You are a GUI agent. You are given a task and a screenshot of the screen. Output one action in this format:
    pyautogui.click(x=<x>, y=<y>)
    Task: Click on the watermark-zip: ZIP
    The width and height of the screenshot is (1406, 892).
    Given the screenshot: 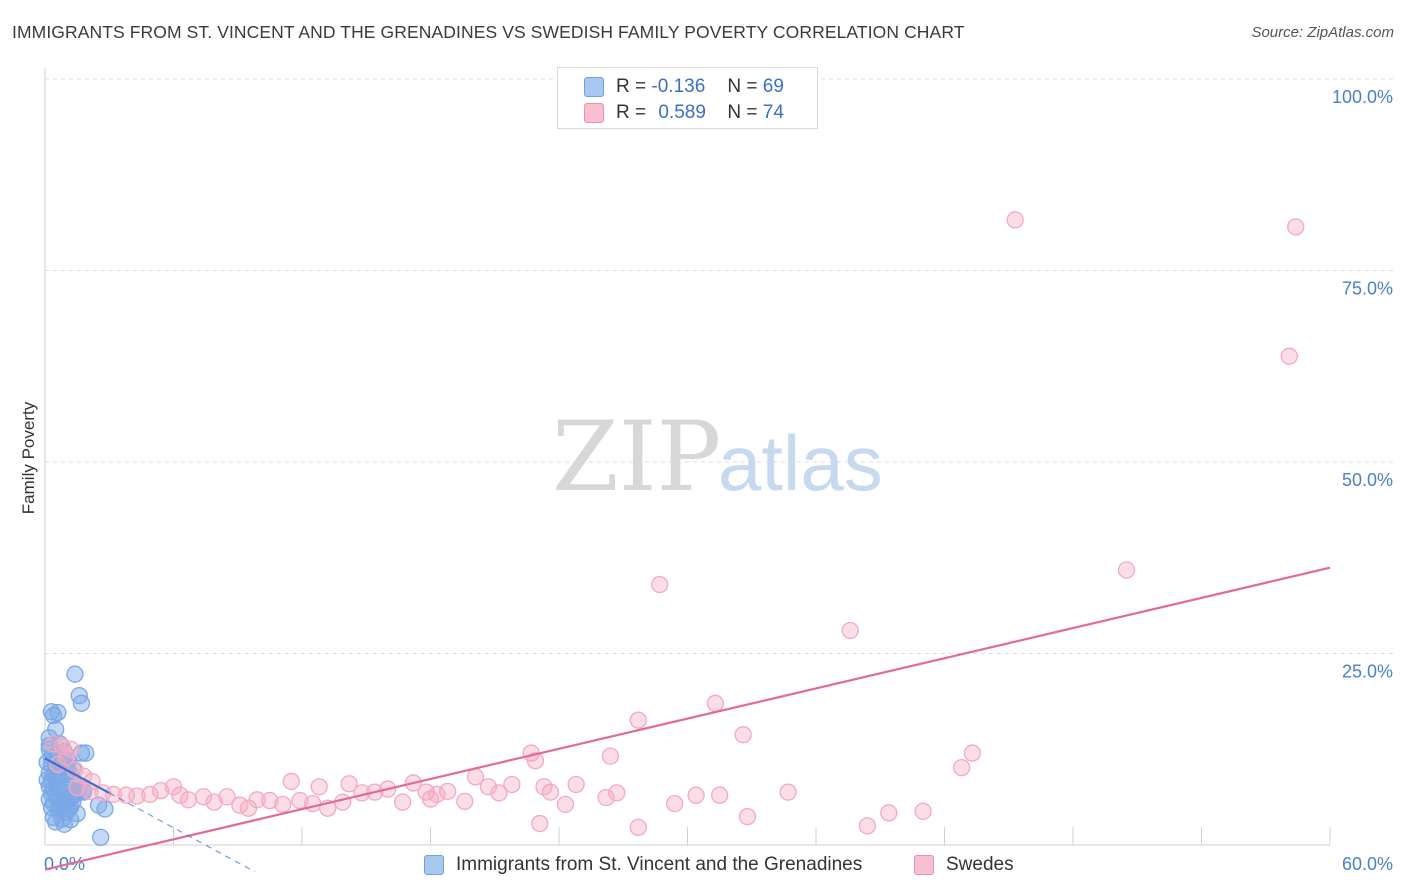 What is the action you would take?
    pyautogui.click(x=636, y=457)
    